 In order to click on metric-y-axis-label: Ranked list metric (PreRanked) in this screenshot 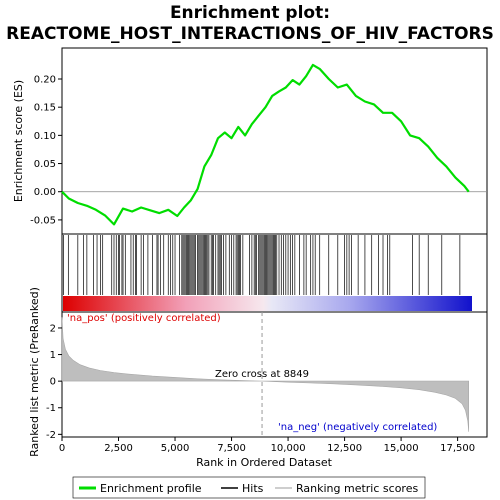, I will do `click(34, 372)`.